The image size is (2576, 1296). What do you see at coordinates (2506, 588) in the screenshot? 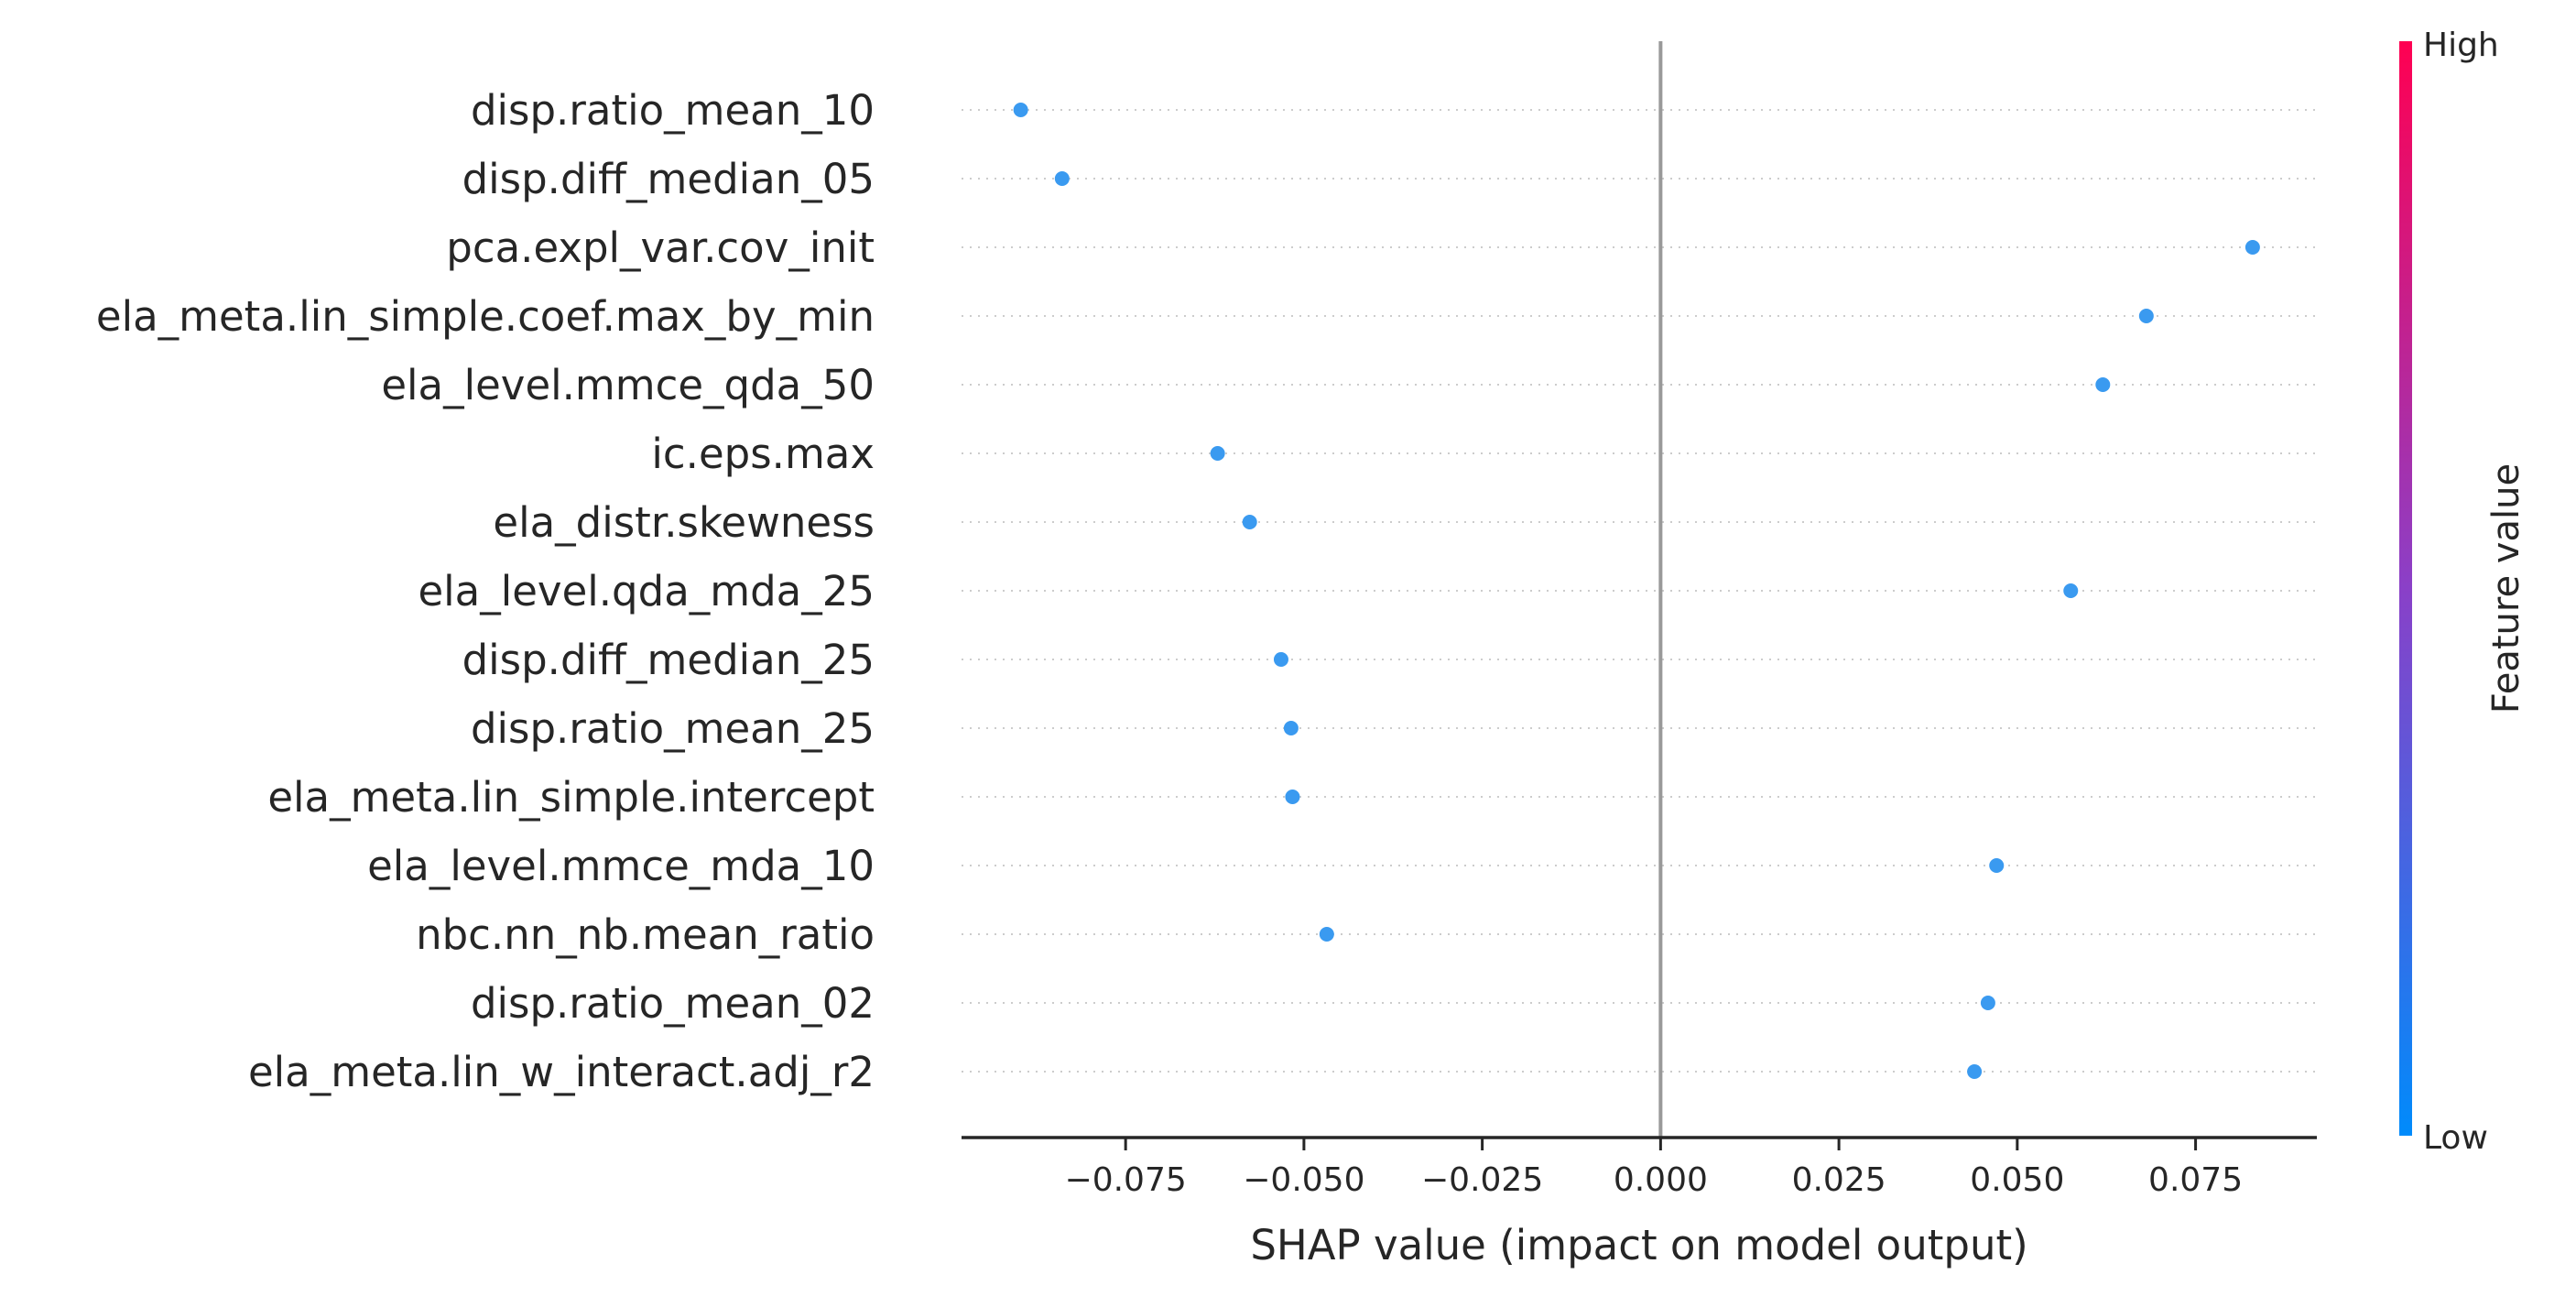
I see `colorbar-title: Feature value` at bounding box center [2506, 588].